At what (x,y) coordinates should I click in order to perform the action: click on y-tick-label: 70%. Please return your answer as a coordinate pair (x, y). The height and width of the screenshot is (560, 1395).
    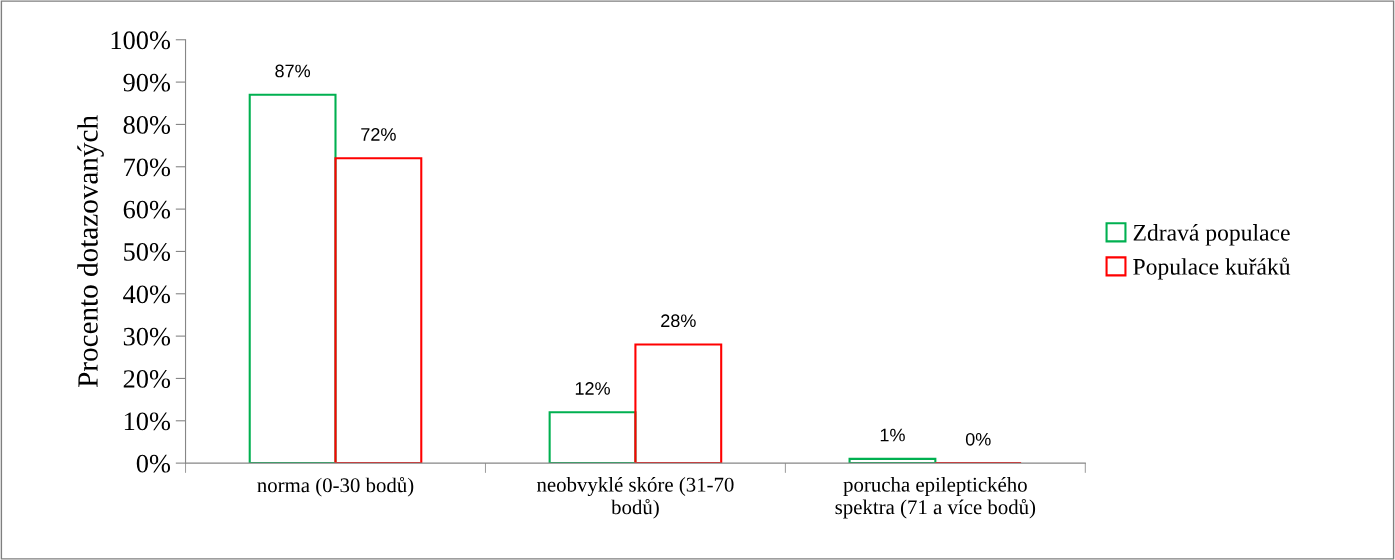
    Looking at the image, I should click on (147, 167).